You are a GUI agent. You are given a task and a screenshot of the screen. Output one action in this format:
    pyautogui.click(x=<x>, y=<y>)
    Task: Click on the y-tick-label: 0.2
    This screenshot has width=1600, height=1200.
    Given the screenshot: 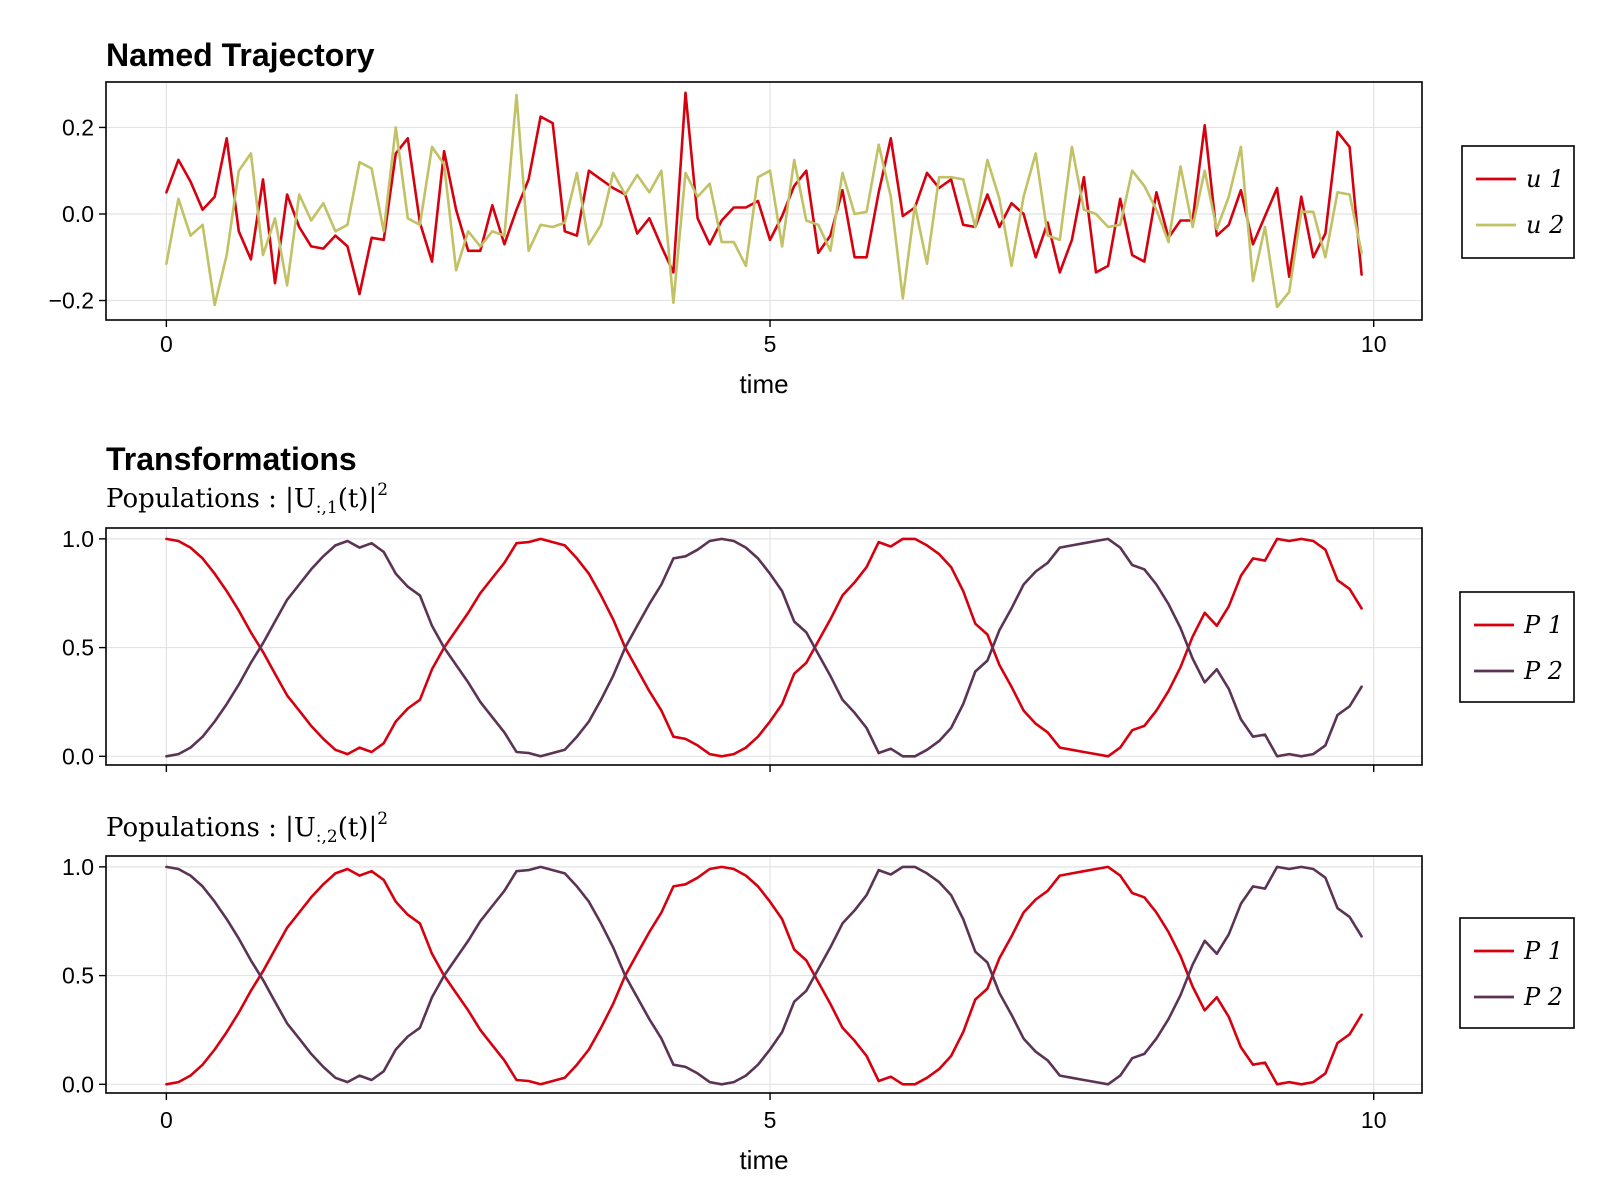 What is the action you would take?
    pyautogui.click(x=78, y=127)
    